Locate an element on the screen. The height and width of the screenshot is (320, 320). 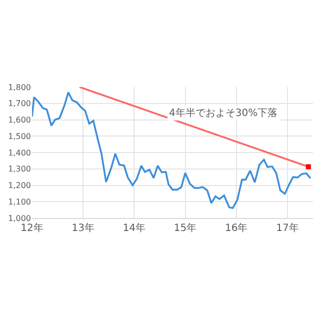
y-tick-label: 1,300 is located at coordinates (19, 169).